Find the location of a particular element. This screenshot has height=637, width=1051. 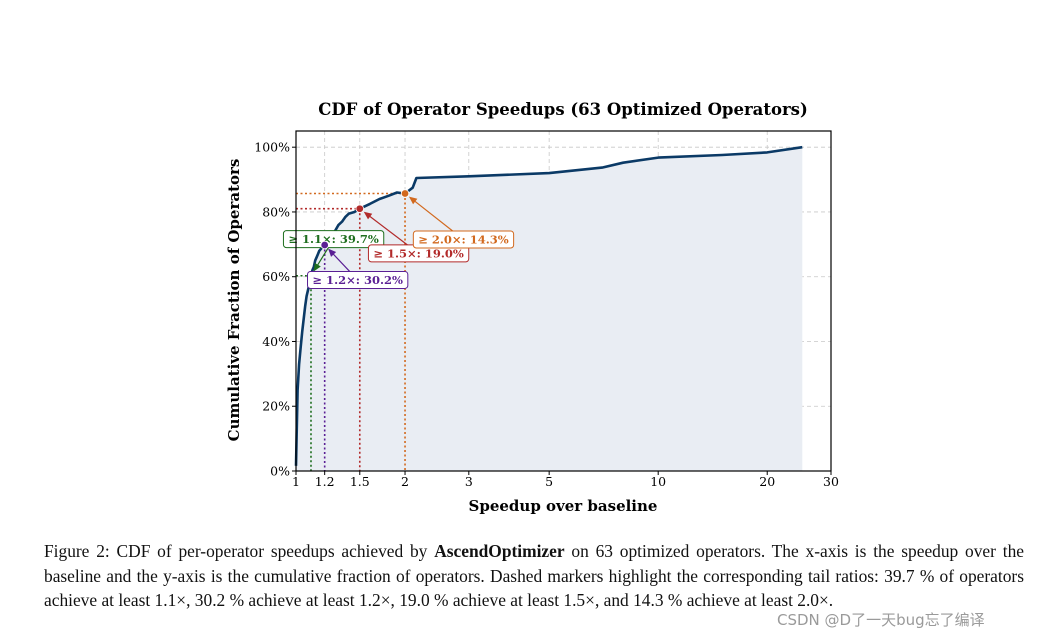

x-tick-label: 30 is located at coordinates (831, 481).